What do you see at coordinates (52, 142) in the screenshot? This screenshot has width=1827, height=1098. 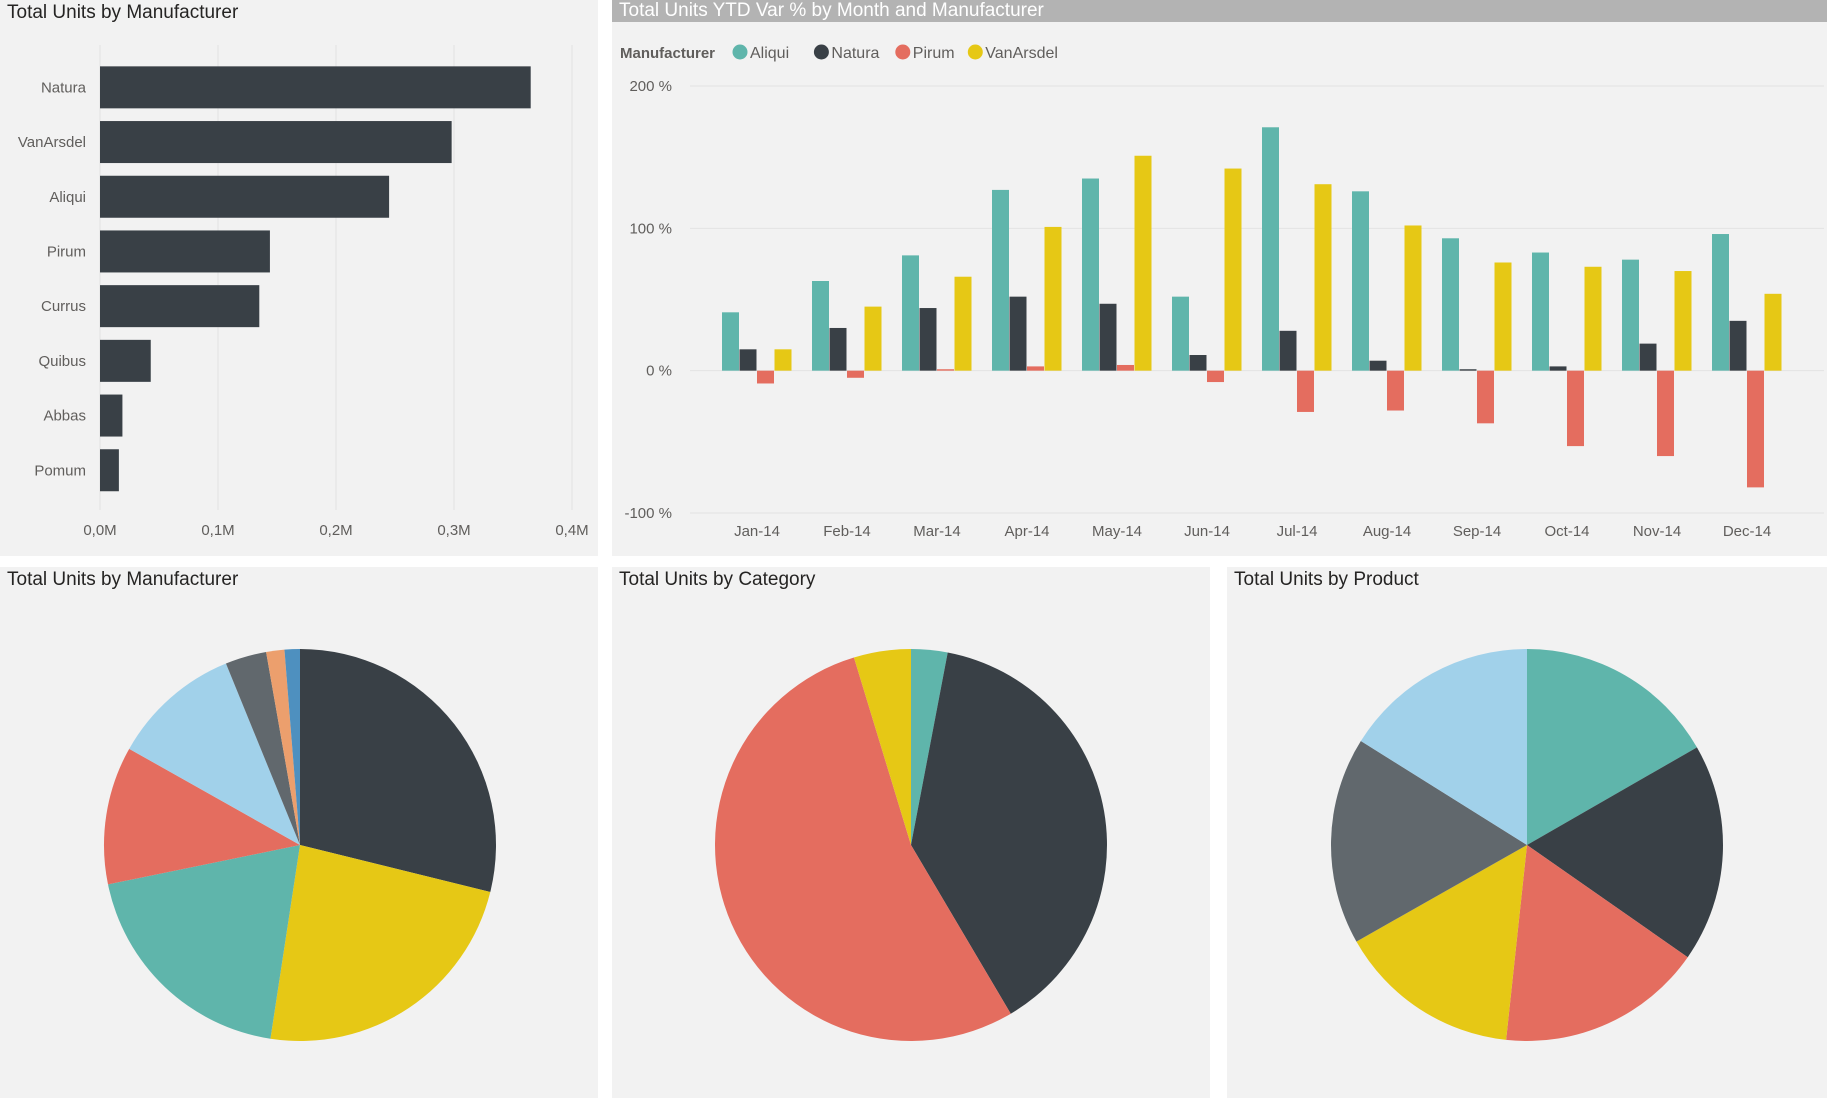 I see `y-category-label: VanArsdel` at bounding box center [52, 142].